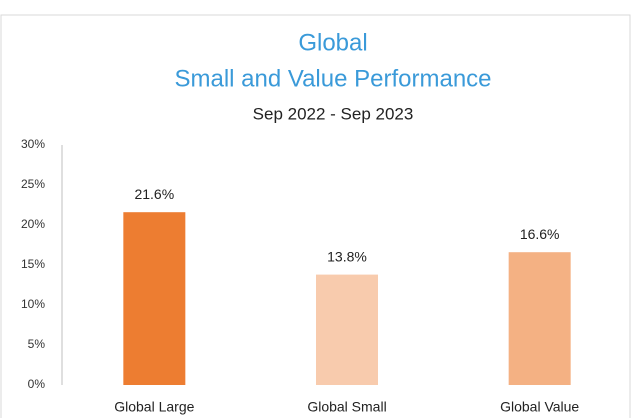  I want to click on x-tick-label: Global Large, so click(154, 407).